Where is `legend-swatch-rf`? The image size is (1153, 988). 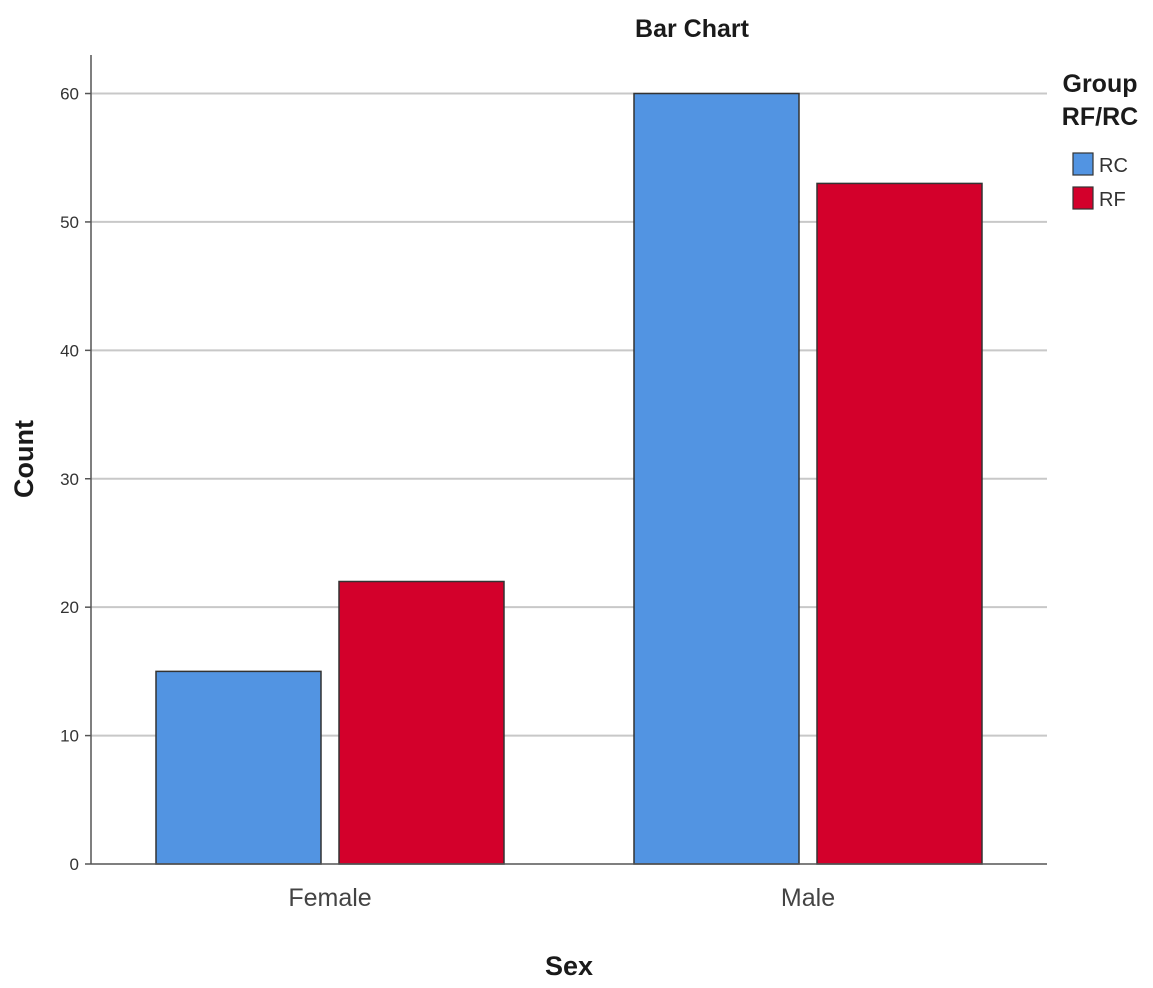
legend-swatch-rf is located at coordinates (1083, 198).